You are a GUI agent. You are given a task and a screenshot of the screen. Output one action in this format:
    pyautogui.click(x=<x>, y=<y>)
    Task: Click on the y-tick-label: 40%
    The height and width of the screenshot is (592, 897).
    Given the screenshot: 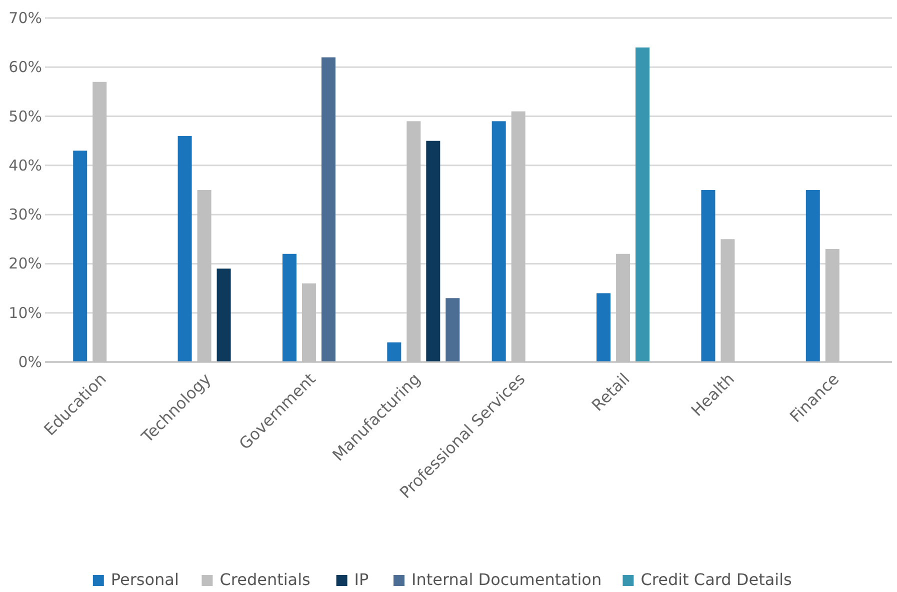 What is the action you would take?
    pyautogui.click(x=25, y=165)
    